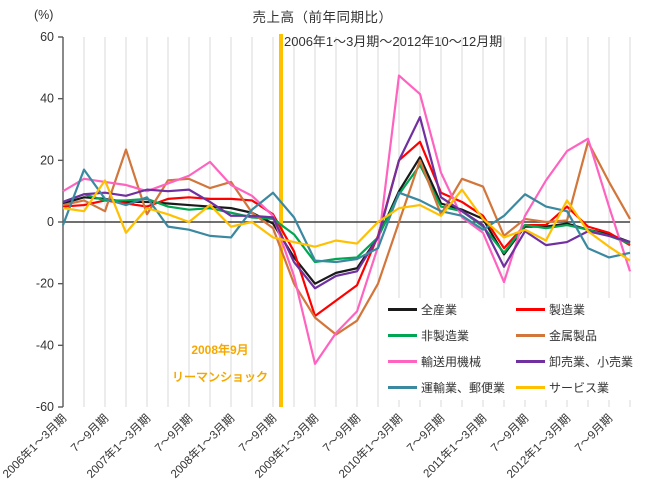 This screenshot has height=495, width=645. Describe the element at coordinates (530, 387) in the screenshot. I see `legend-swatch-services` at that location.